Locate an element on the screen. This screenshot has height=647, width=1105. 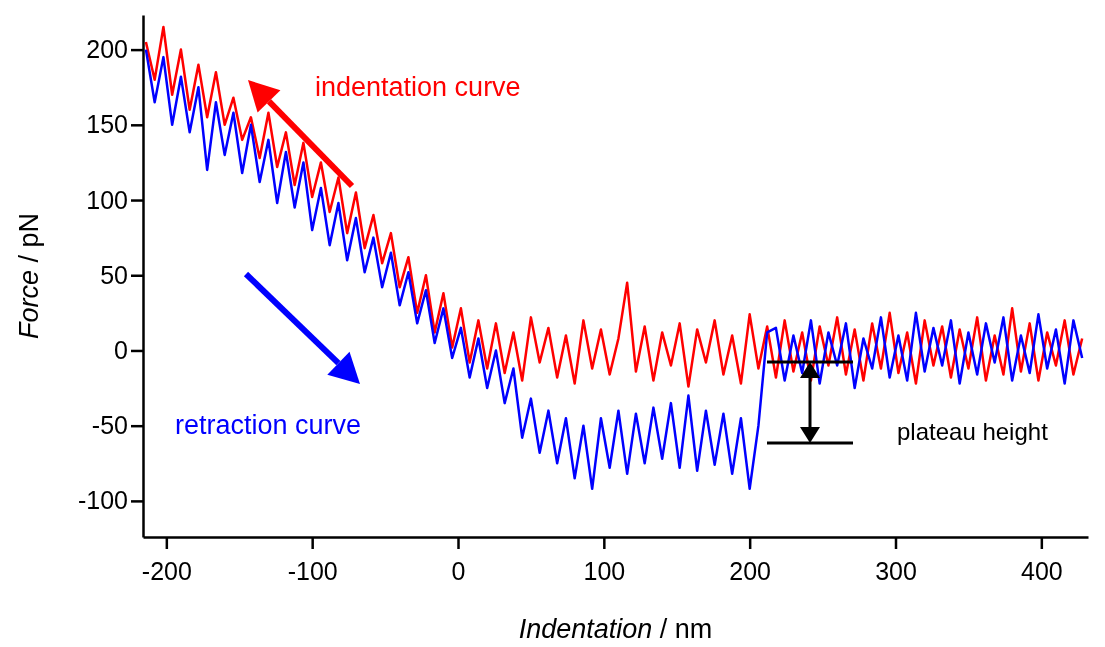
x-tick-label: -100 is located at coordinates (312, 570).